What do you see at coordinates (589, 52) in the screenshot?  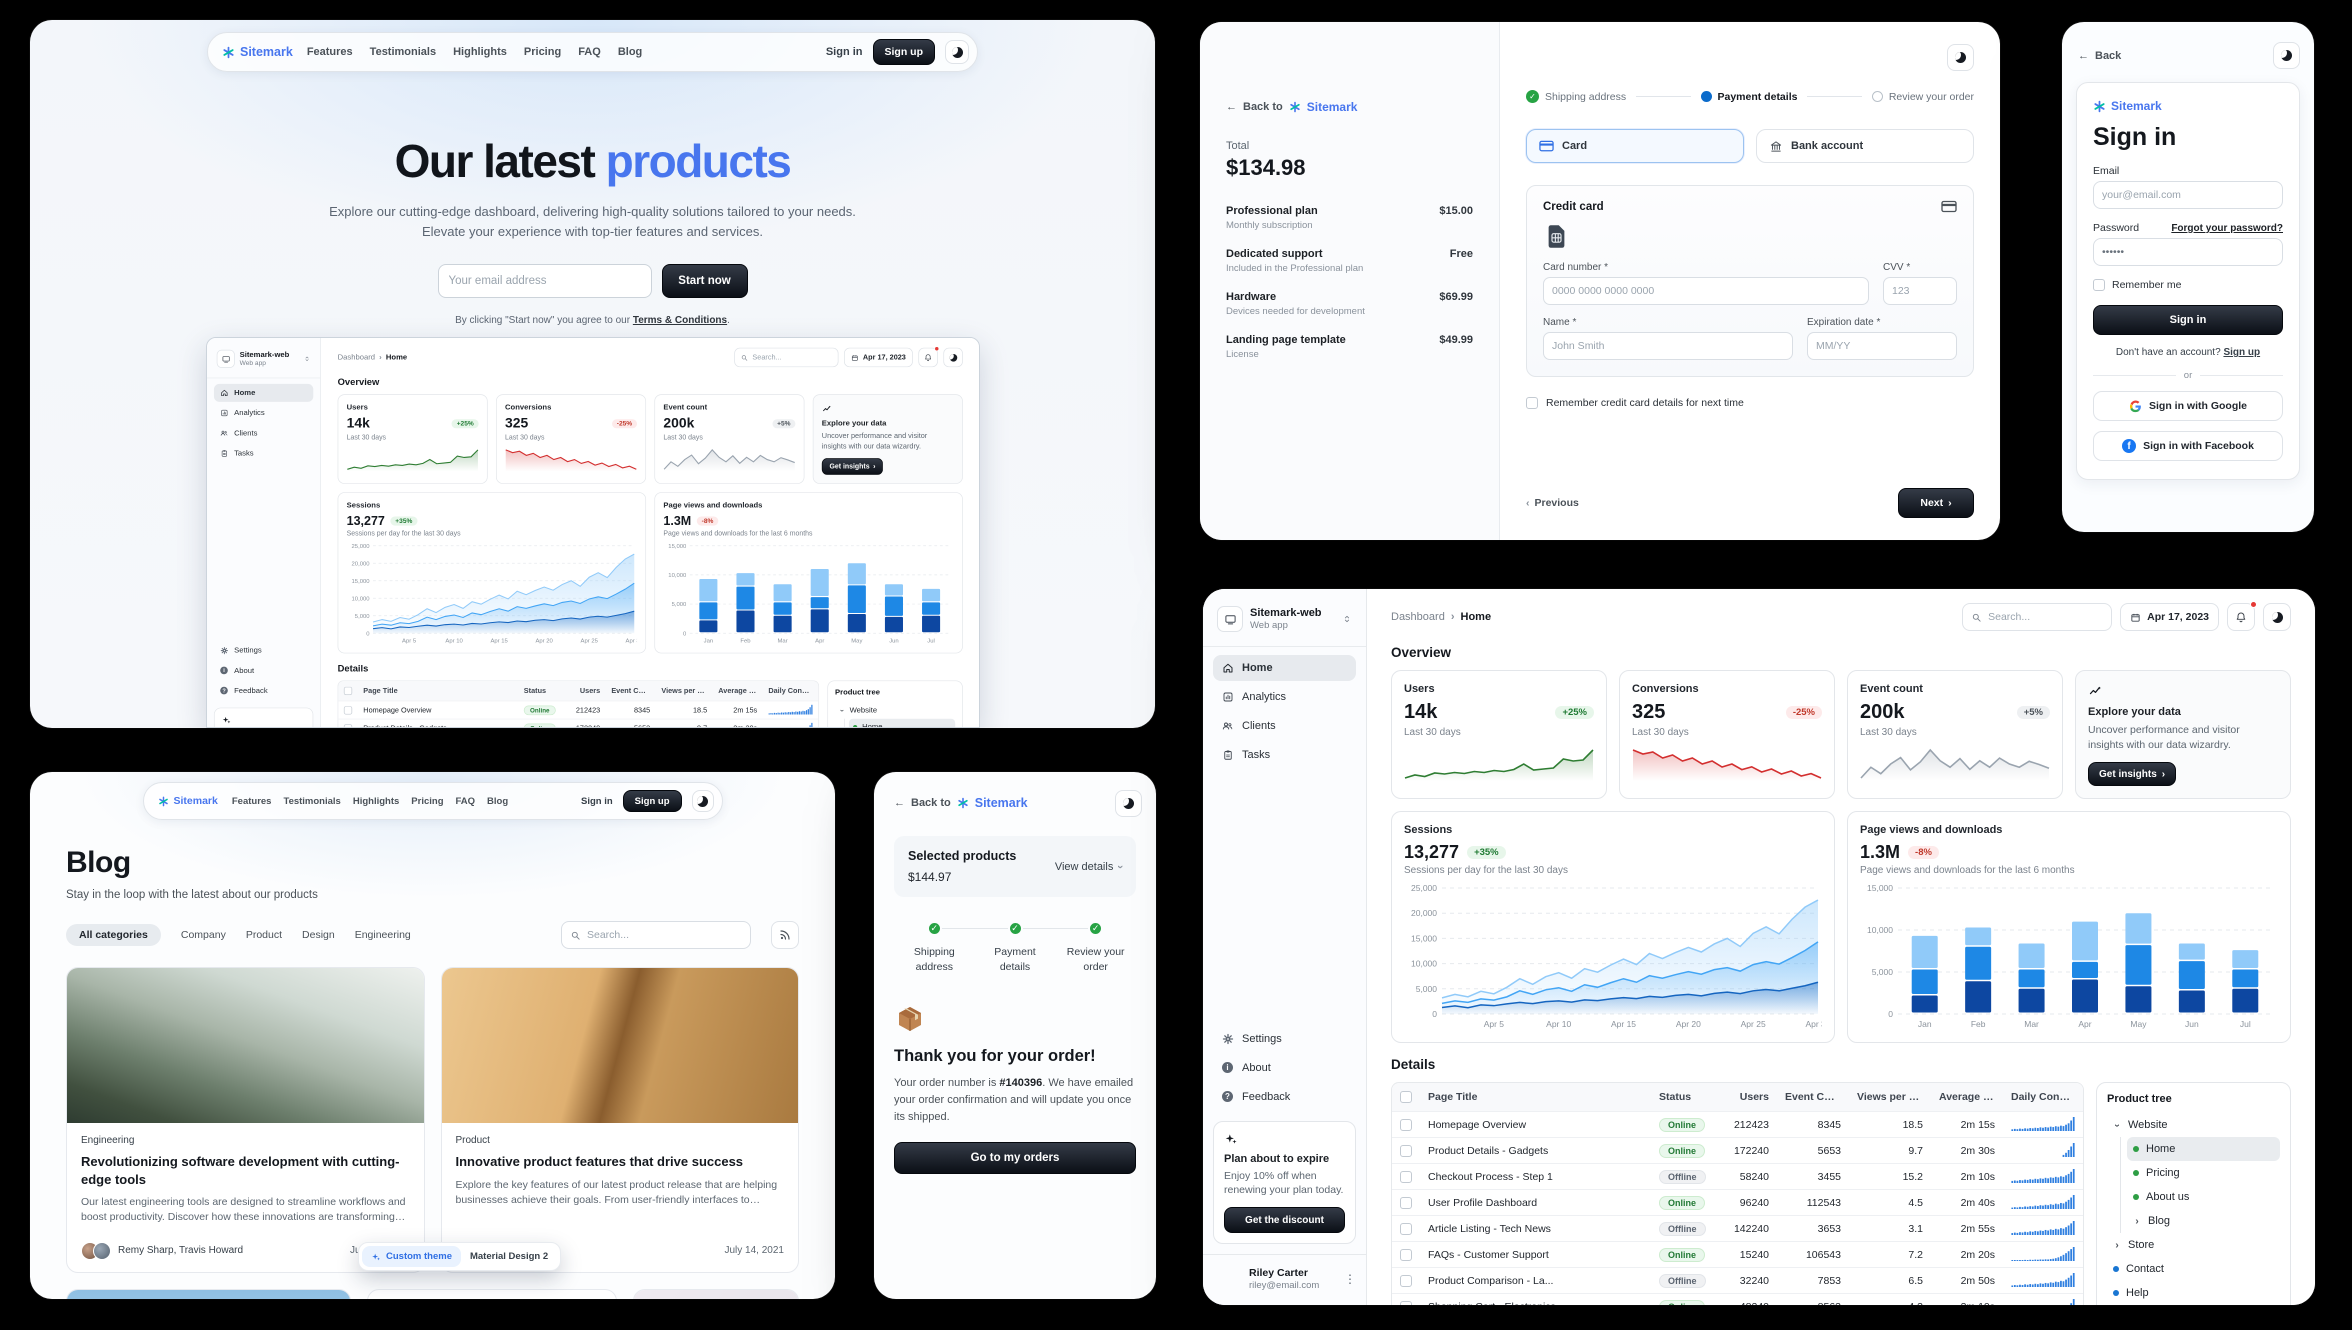 I see `nav-link-faq: FAQ` at bounding box center [589, 52].